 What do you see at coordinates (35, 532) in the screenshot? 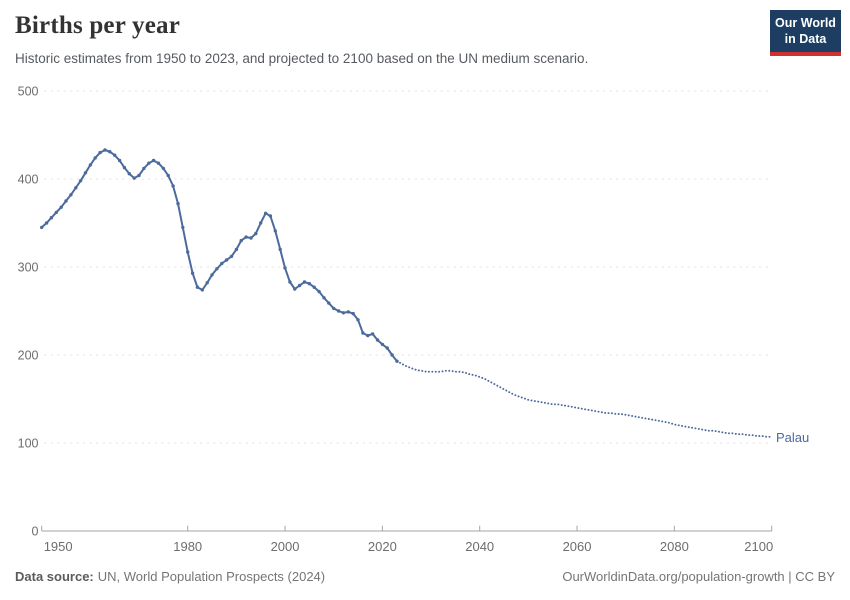
I see `y-tick-label: 0` at bounding box center [35, 532].